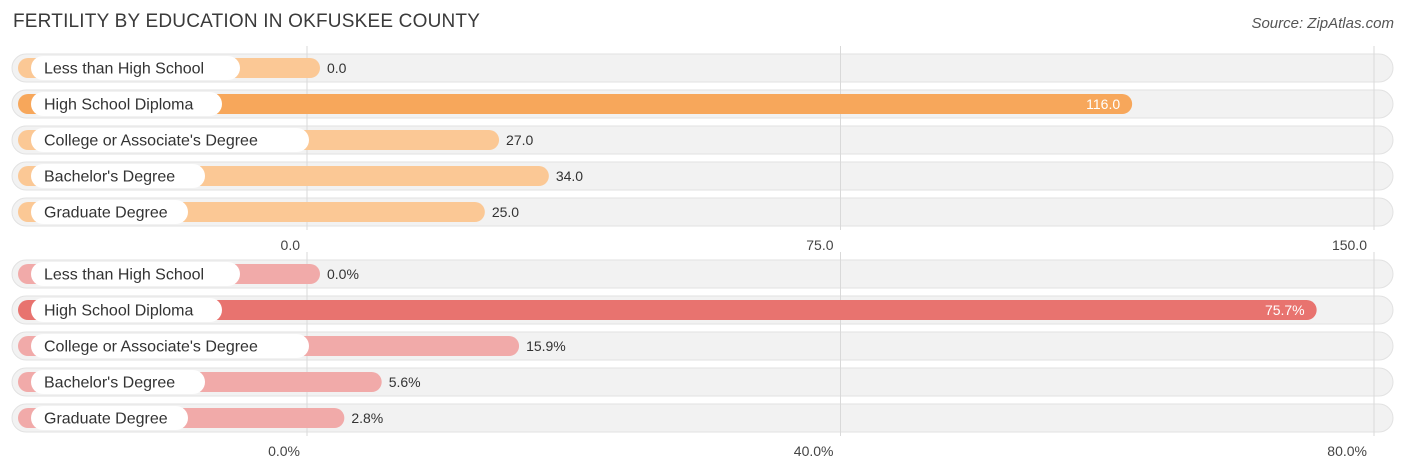  What do you see at coordinates (546, 346) in the screenshot?
I see `value-label: 15.9%` at bounding box center [546, 346].